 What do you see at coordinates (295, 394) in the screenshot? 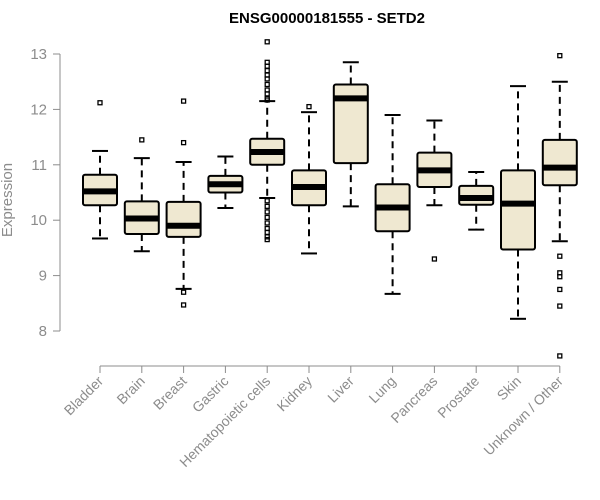
I see `x-tick-label: Kidney` at bounding box center [295, 394].